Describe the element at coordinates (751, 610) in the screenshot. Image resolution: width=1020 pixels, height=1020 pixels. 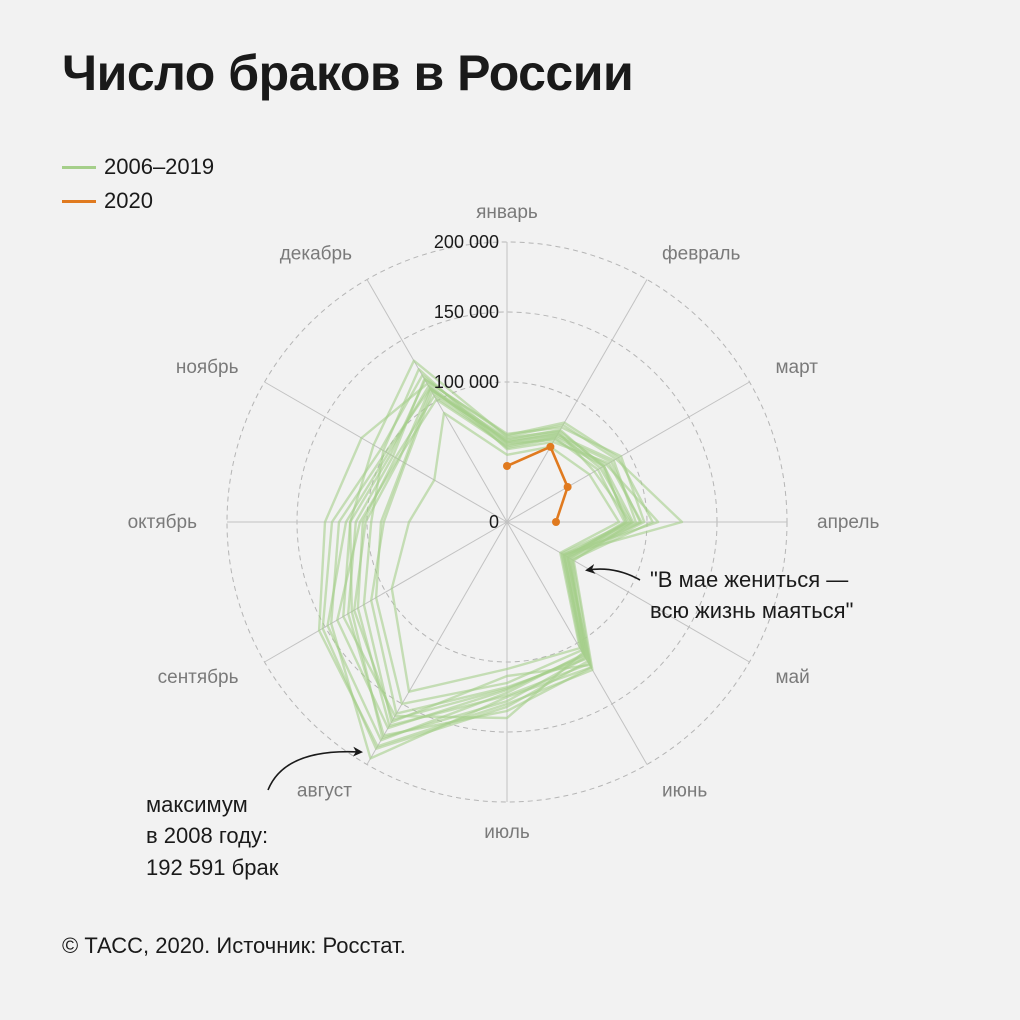
I see `may-annotation-line-2: всю жизнь маяться"` at that location.